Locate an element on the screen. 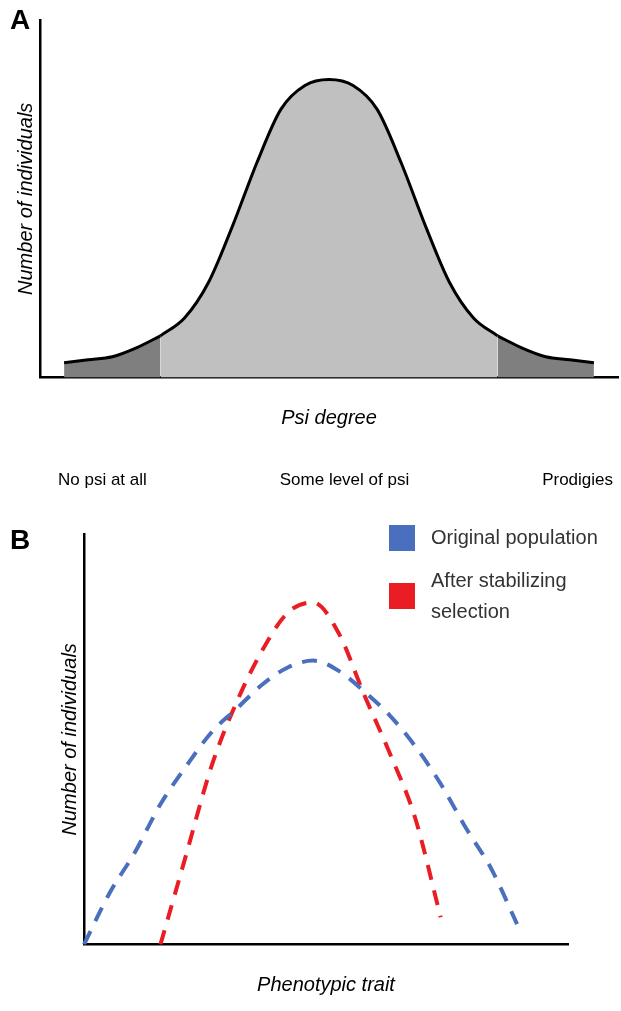 The height and width of the screenshot is (1011, 621). text: Prodigies is located at coordinates (577, 480).